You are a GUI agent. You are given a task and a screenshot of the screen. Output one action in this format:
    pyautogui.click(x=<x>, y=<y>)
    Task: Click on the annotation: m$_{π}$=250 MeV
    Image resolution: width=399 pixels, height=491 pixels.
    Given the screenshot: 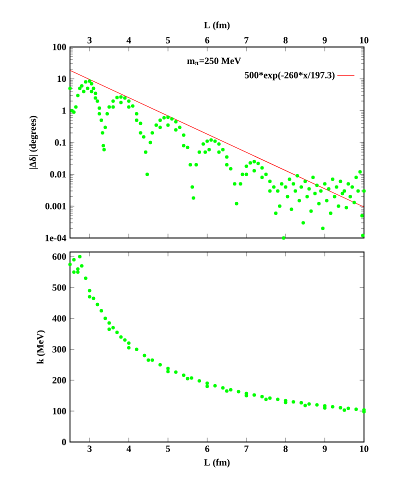 What is the action you would take?
    pyautogui.click(x=214, y=62)
    